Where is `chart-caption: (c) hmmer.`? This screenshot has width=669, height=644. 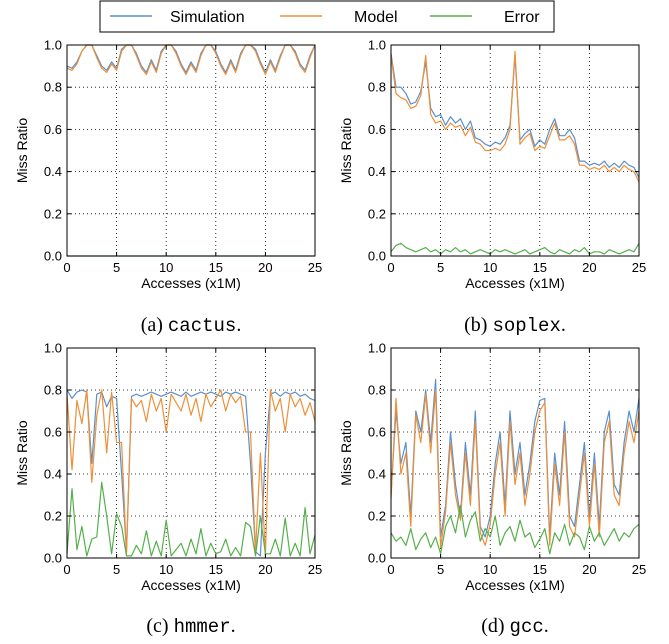
chart-caption: (c) hmmer. is located at coordinates (190, 626).